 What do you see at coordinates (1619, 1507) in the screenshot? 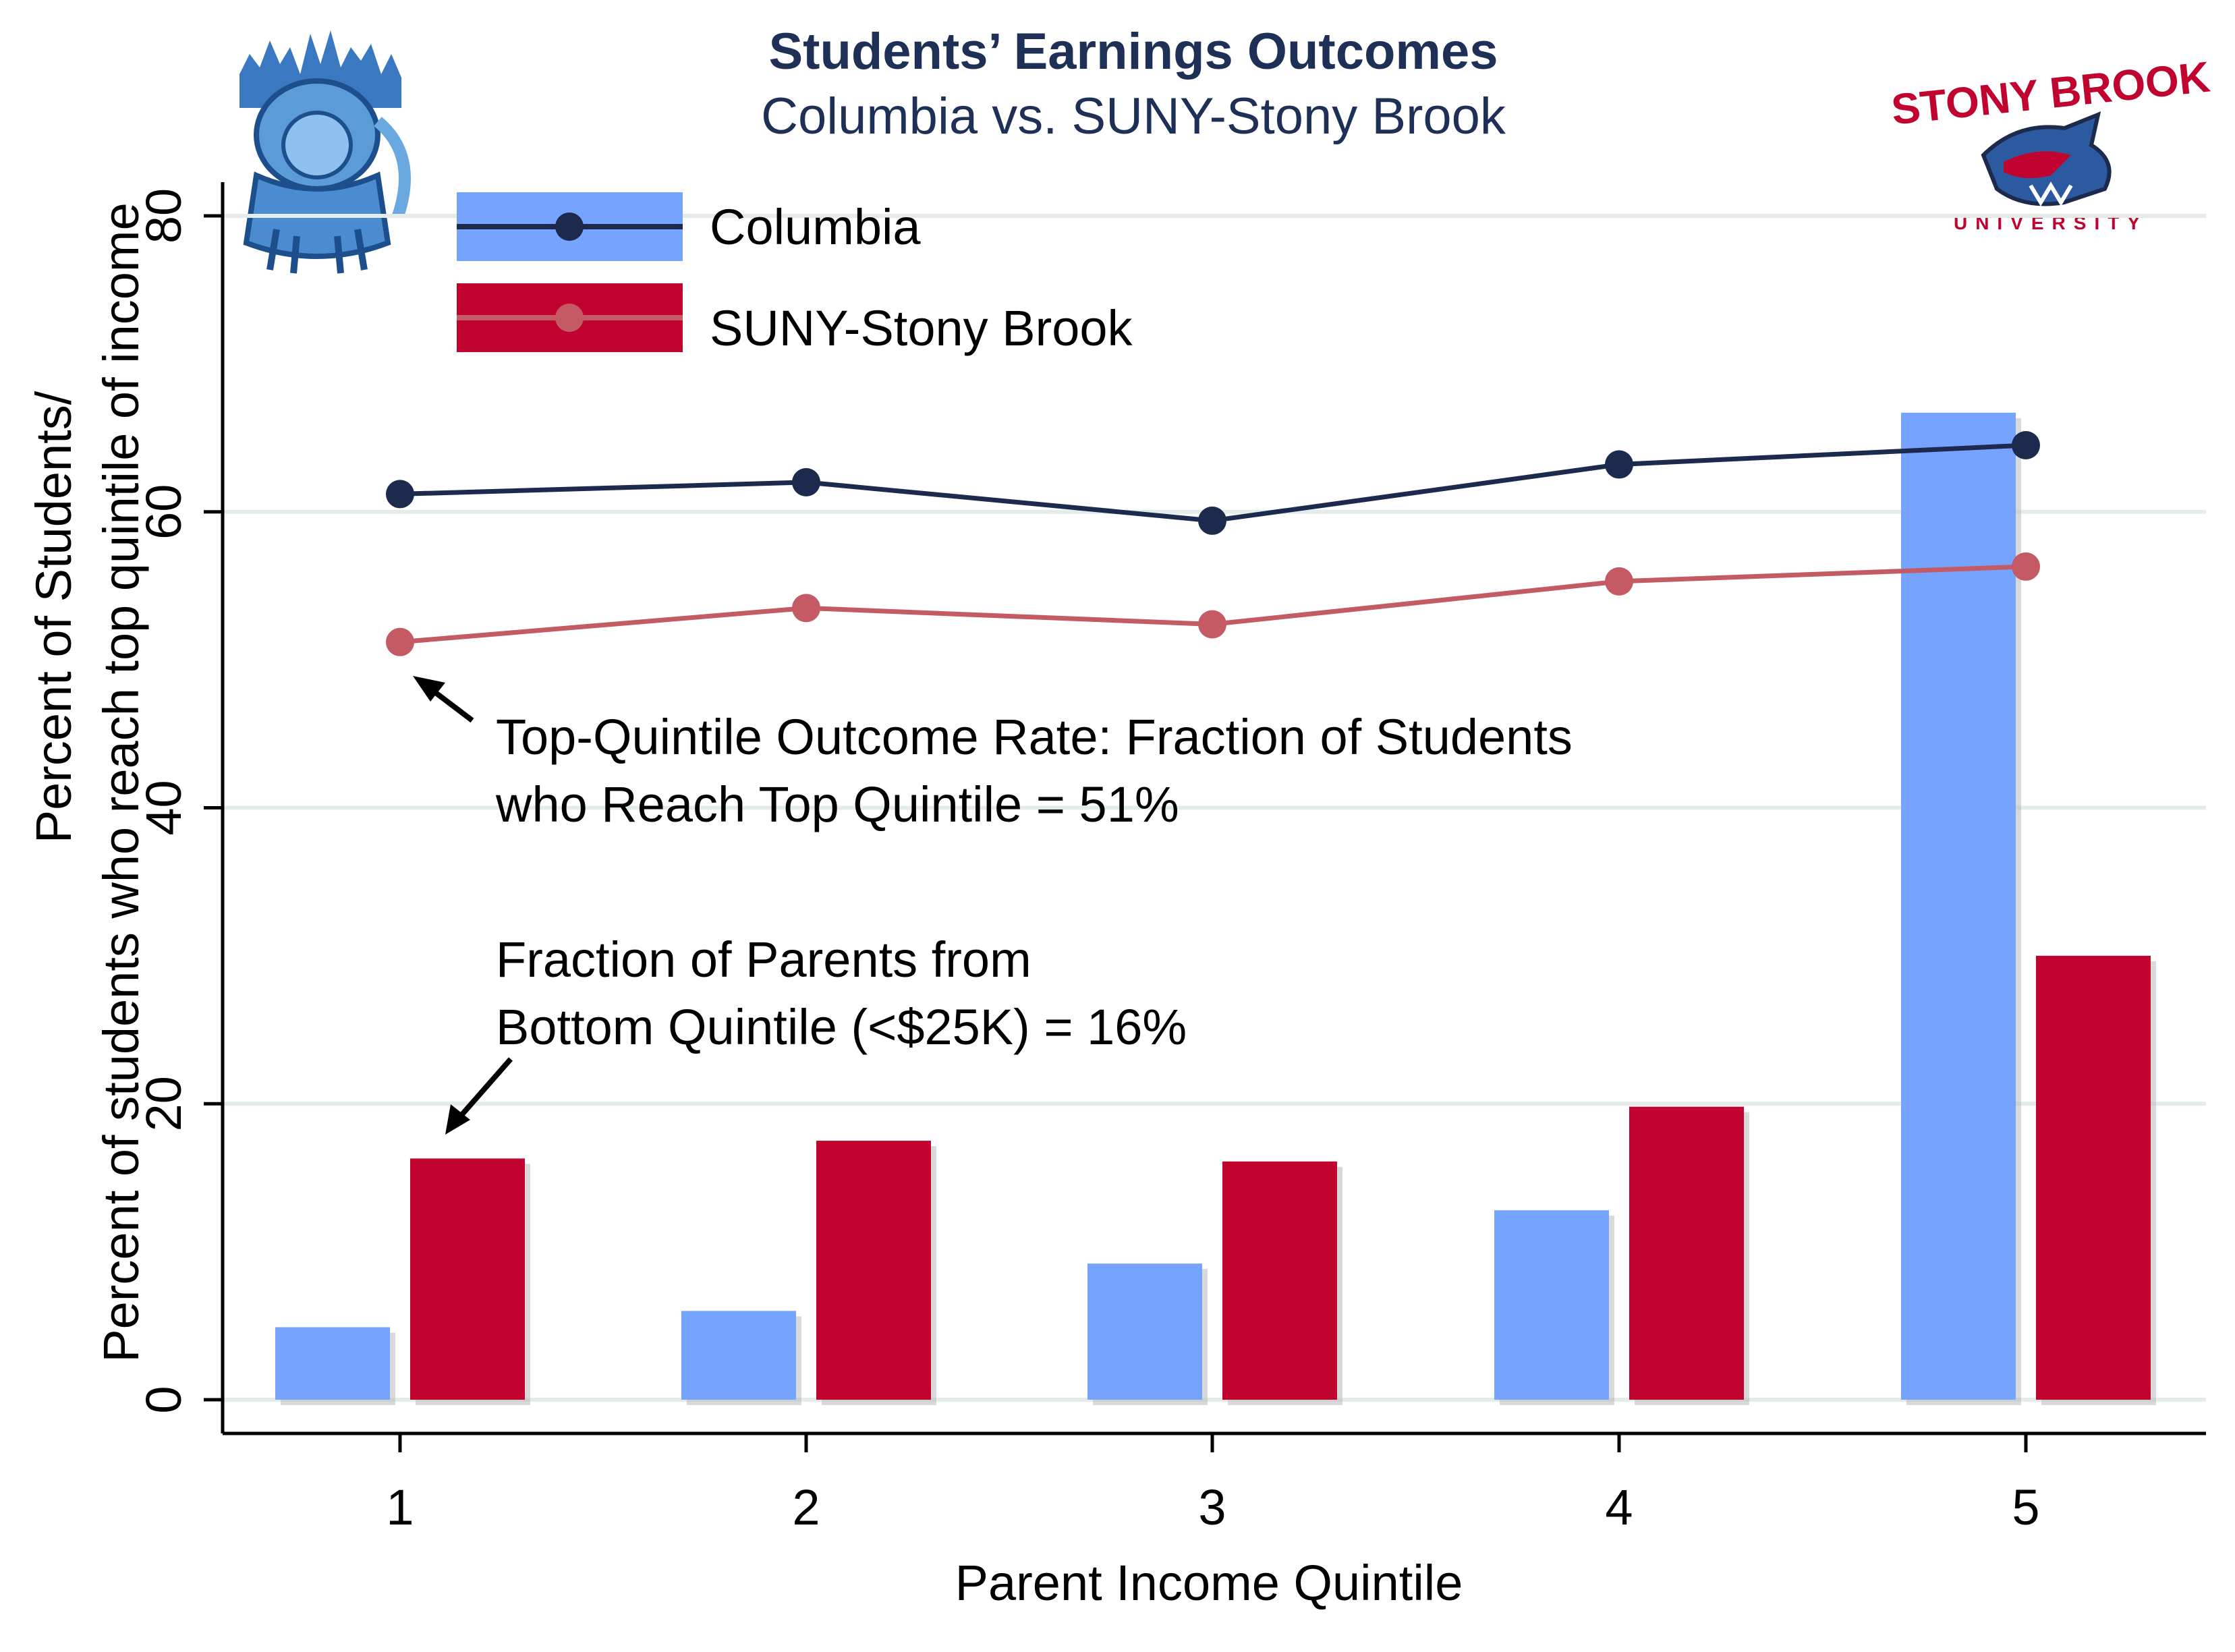
I see `x-tick-label-4: 4` at bounding box center [1619, 1507].